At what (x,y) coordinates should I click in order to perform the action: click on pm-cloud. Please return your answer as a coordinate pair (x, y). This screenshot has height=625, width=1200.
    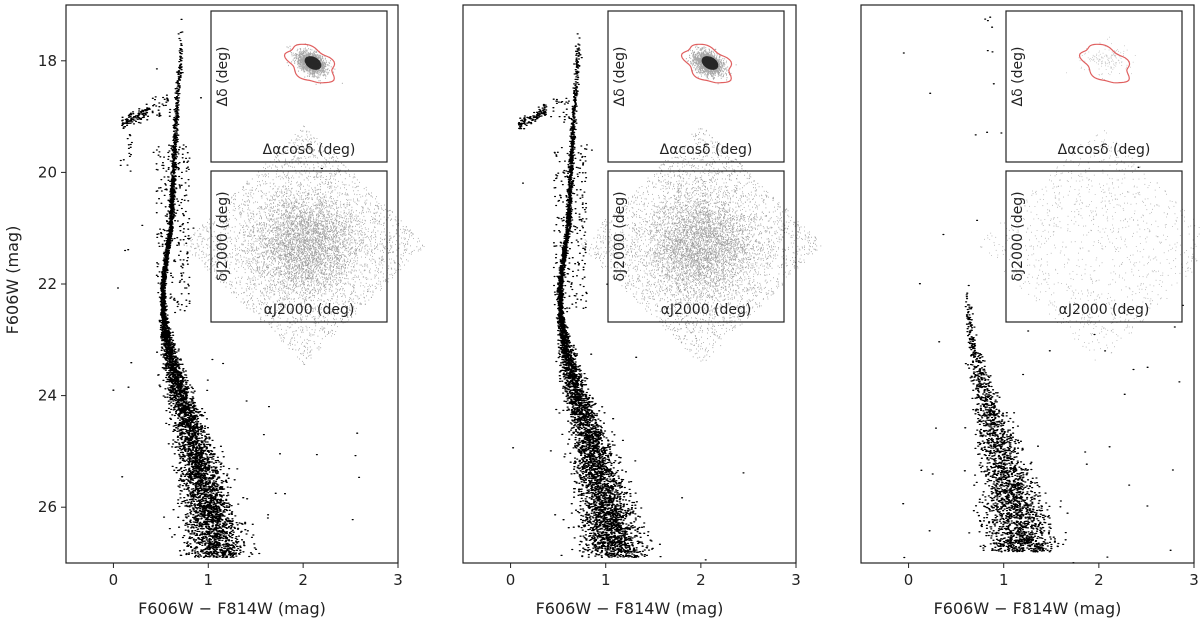
    Looking at the image, I should click on (1101, 58).